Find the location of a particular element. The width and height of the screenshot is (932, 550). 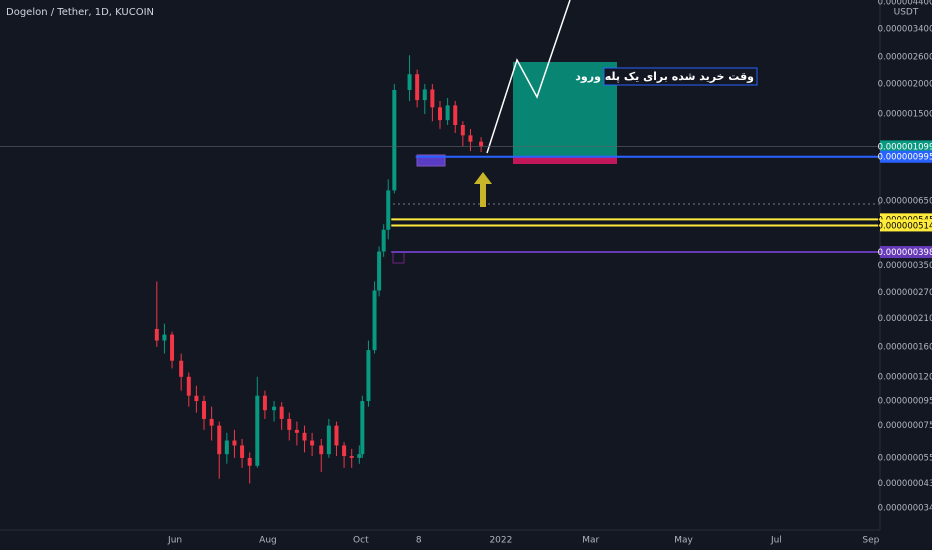

y-tick-label: 0.000002000 is located at coordinates (905, 85).